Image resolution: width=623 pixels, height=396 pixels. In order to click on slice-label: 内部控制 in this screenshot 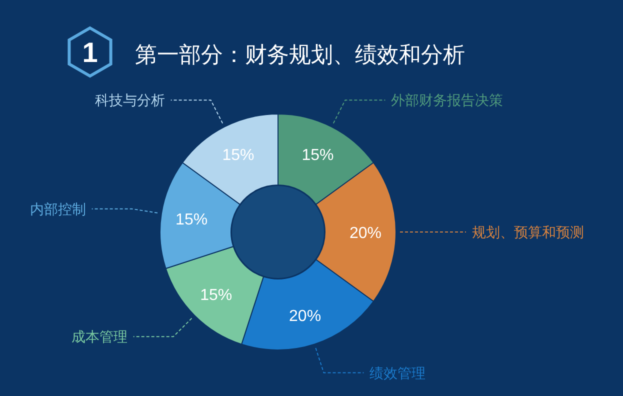, I will do `click(58, 208)`.